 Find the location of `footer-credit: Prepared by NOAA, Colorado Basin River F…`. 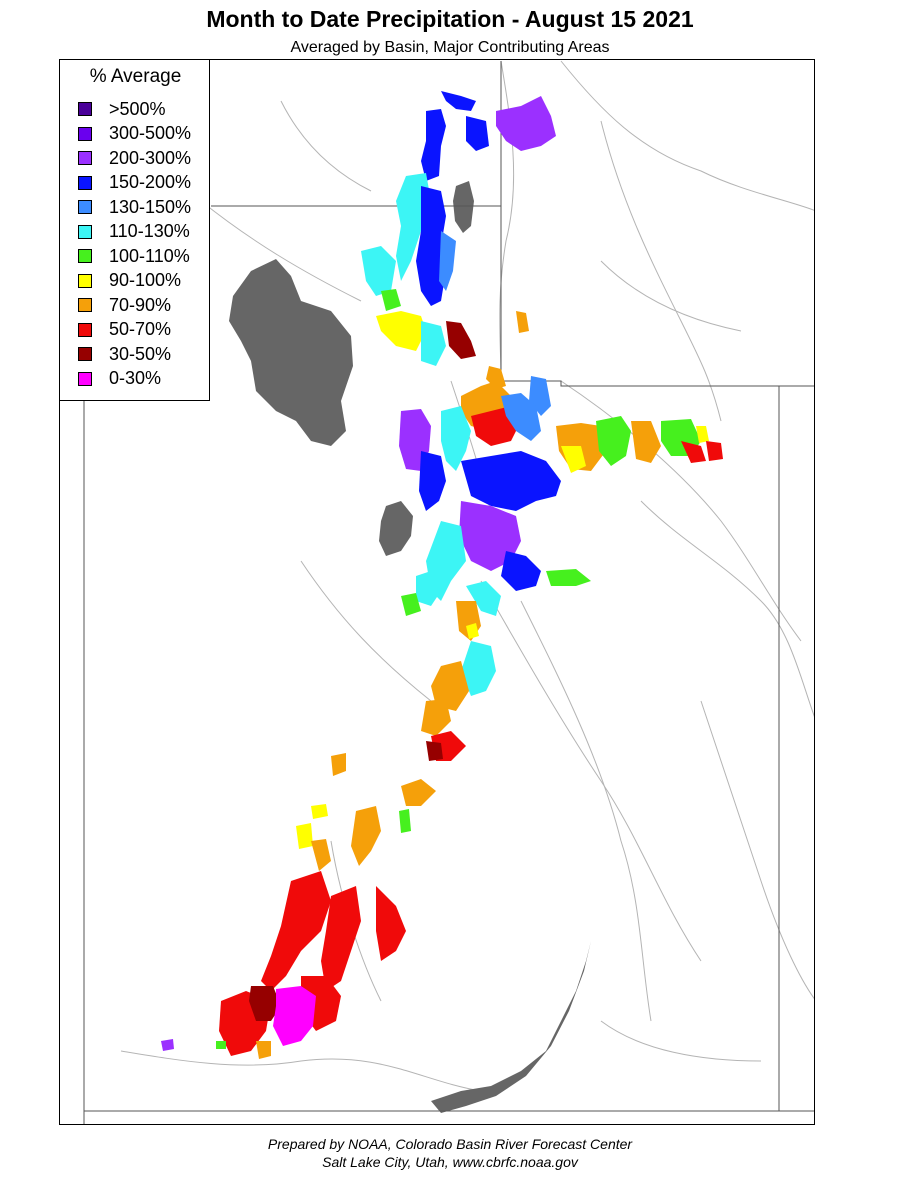

footer-credit: Prepared by NOAA, Colorado Basin River F… is located at coordinates (450, 1144).